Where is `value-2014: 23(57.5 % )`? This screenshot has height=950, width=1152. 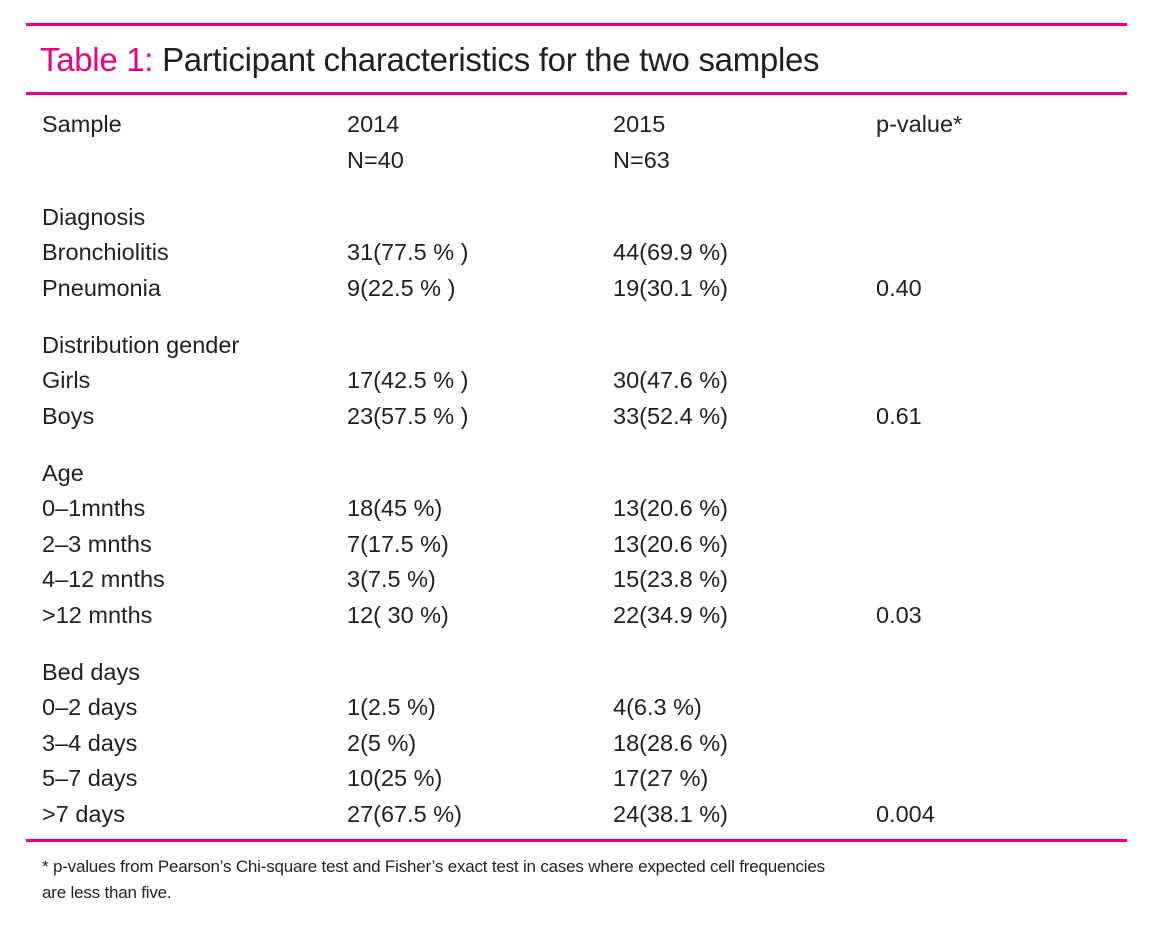
value-2014: 23(57.5 % ) is located at coordinates (408, 415).